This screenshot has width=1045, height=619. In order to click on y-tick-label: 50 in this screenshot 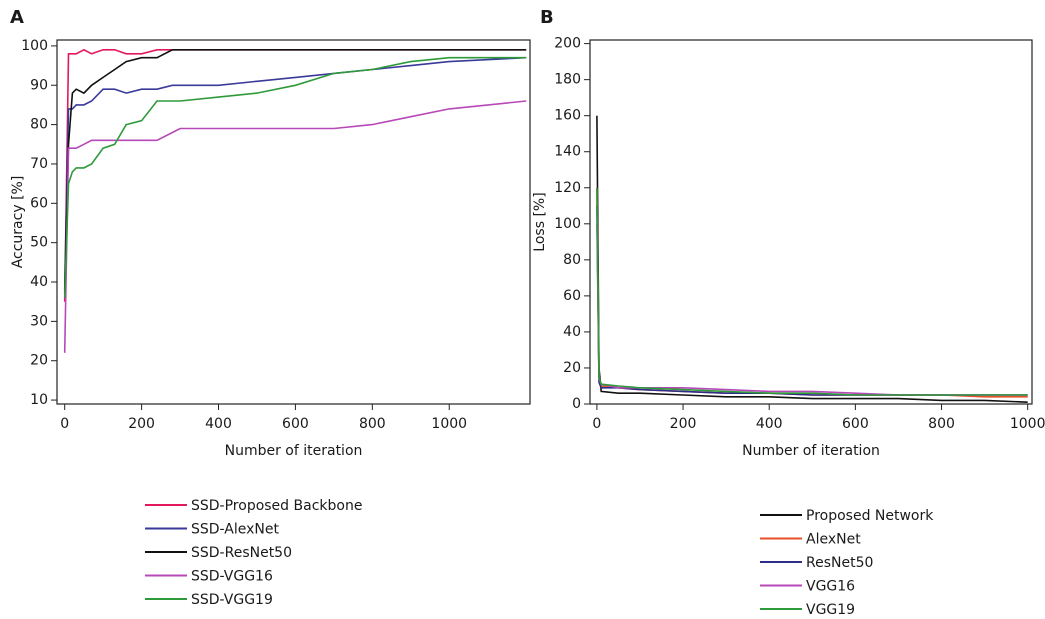, I will do `click(39, 243)`.